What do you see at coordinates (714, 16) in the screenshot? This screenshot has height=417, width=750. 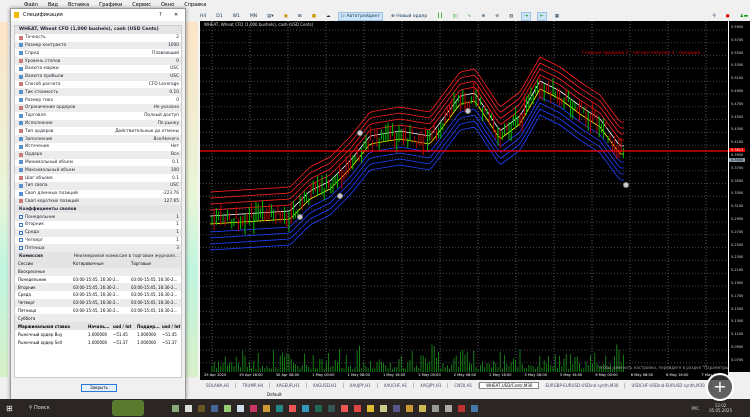 I see `search-icon: ⚲` at bounding box center [714, 16].